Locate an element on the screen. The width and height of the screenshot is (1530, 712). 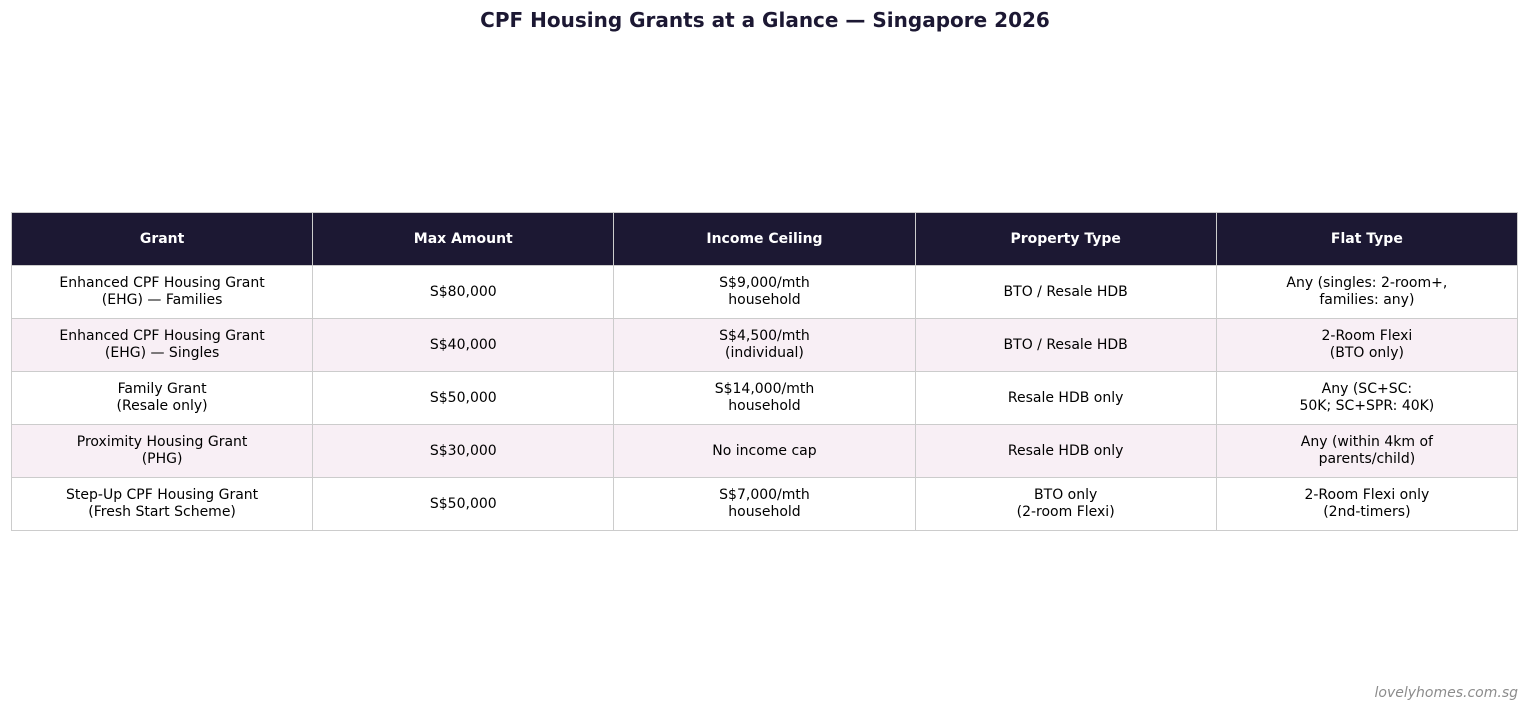
table-cell: S$7,000/mth household is located at coordinates (764, 504).